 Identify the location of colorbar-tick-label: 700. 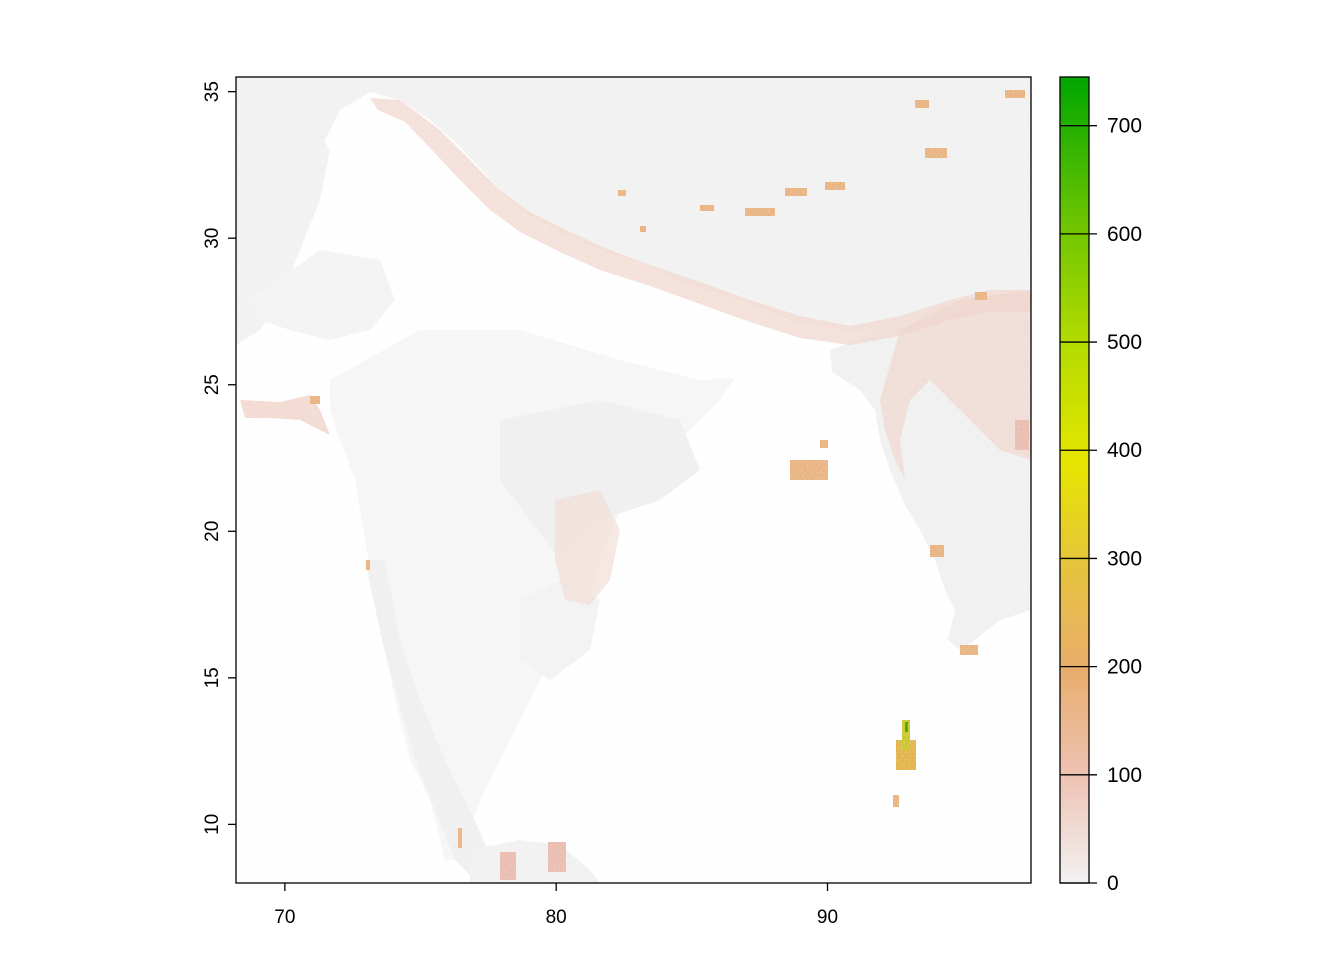
(1124, 126).